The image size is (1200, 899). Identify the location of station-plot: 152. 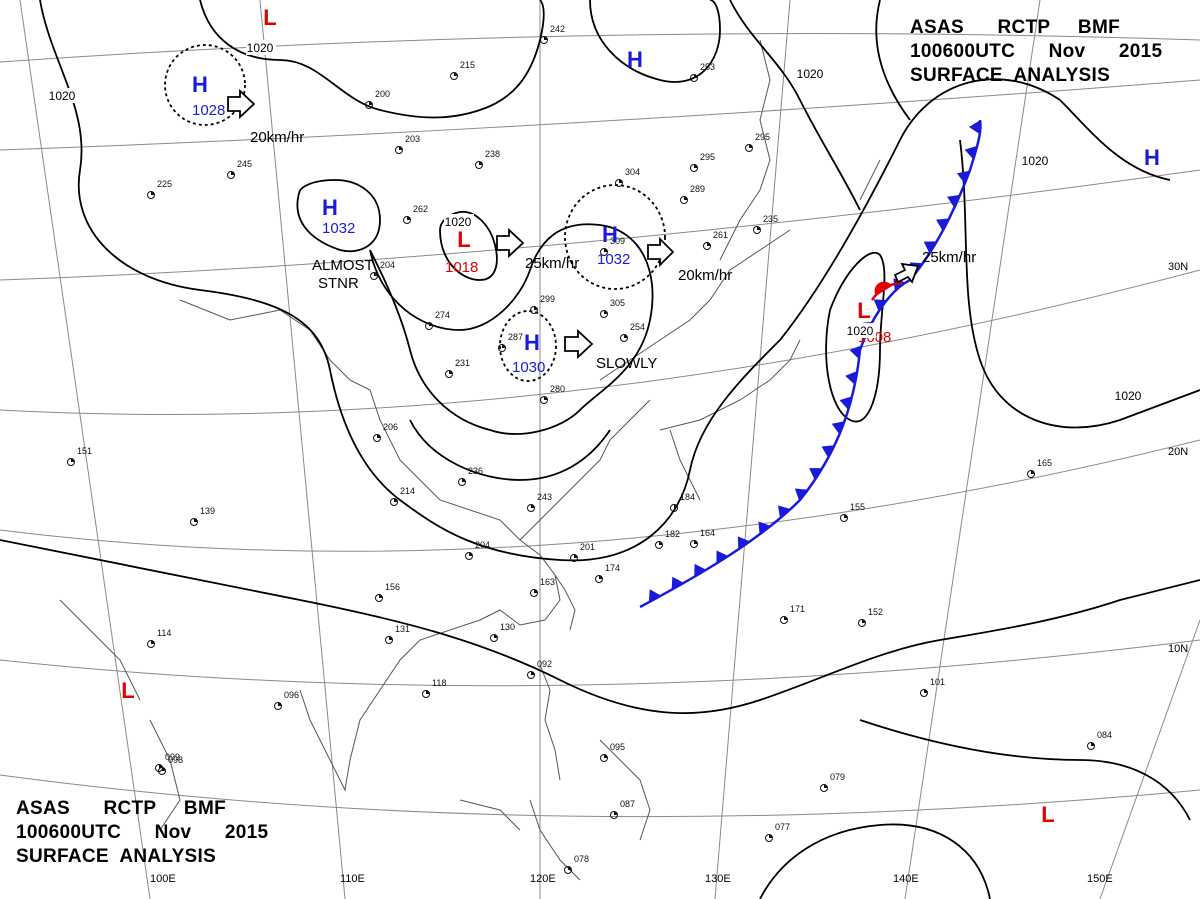
(870, 617).